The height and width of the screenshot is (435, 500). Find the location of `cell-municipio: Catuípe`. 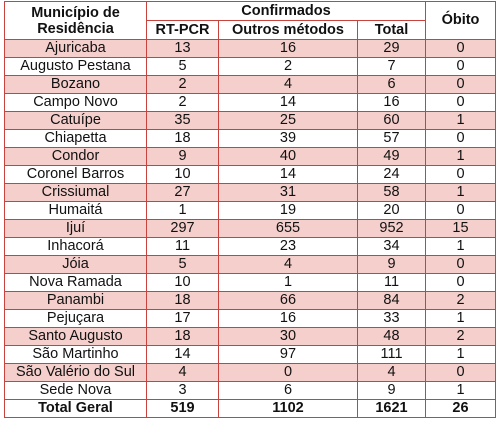

cell-municipio: Catuípe is located at coordinates (75, 120).